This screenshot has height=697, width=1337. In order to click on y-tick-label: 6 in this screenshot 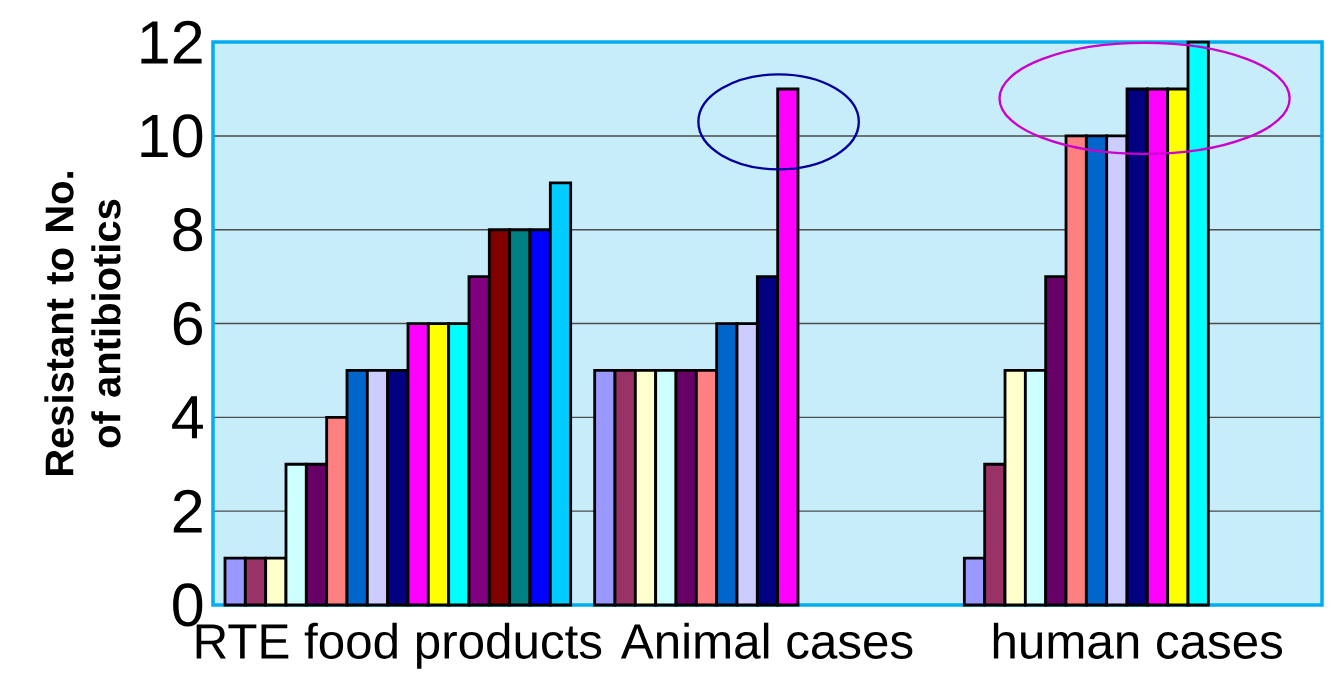, I will do `click(187, 323)`.